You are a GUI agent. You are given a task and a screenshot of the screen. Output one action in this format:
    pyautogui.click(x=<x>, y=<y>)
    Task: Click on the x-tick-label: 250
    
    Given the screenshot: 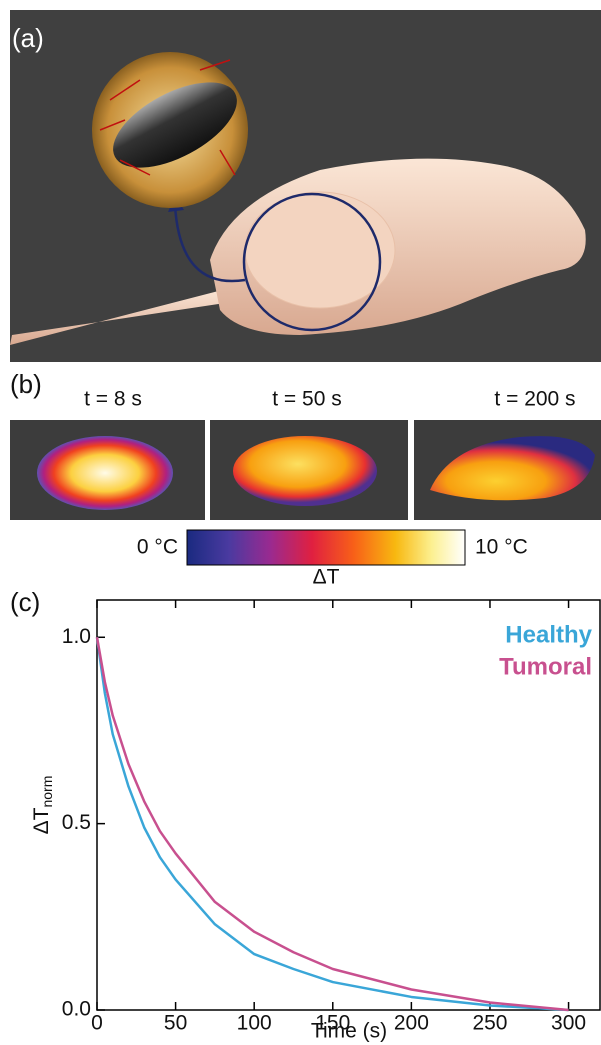 What is the action you would take?
    pyautogui.click(x=489, y=1023)
    